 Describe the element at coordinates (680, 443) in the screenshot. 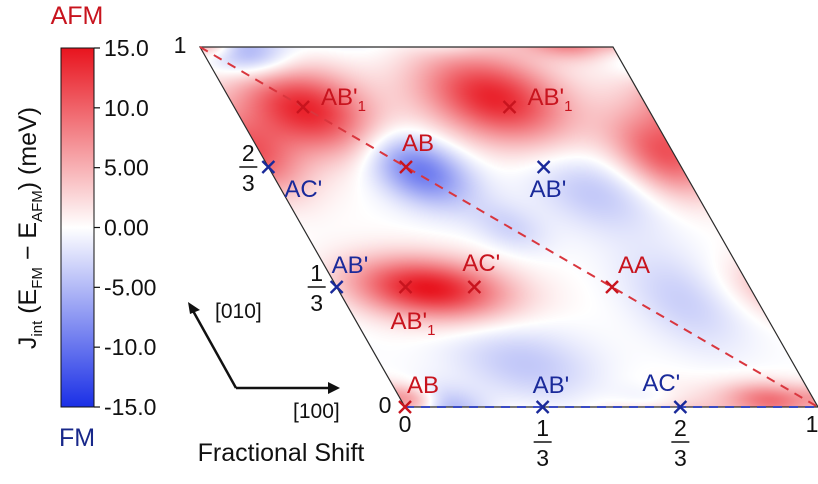

I see `x-tick: 23` at that location.